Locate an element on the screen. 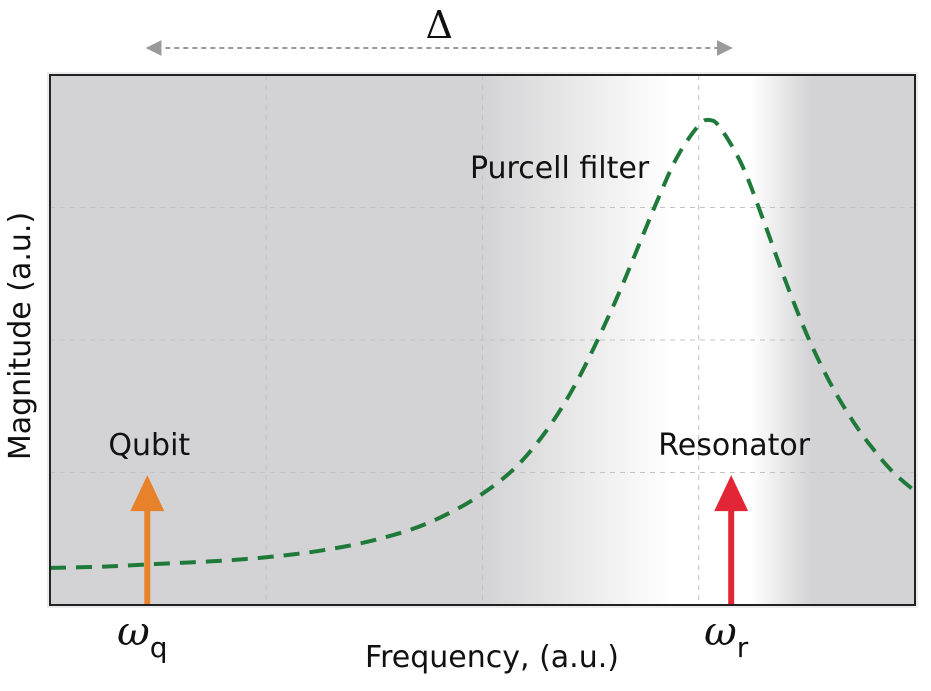 The image size is (931, 691). qubit-symbol-subscript: q is located at coordinates (159, 647).